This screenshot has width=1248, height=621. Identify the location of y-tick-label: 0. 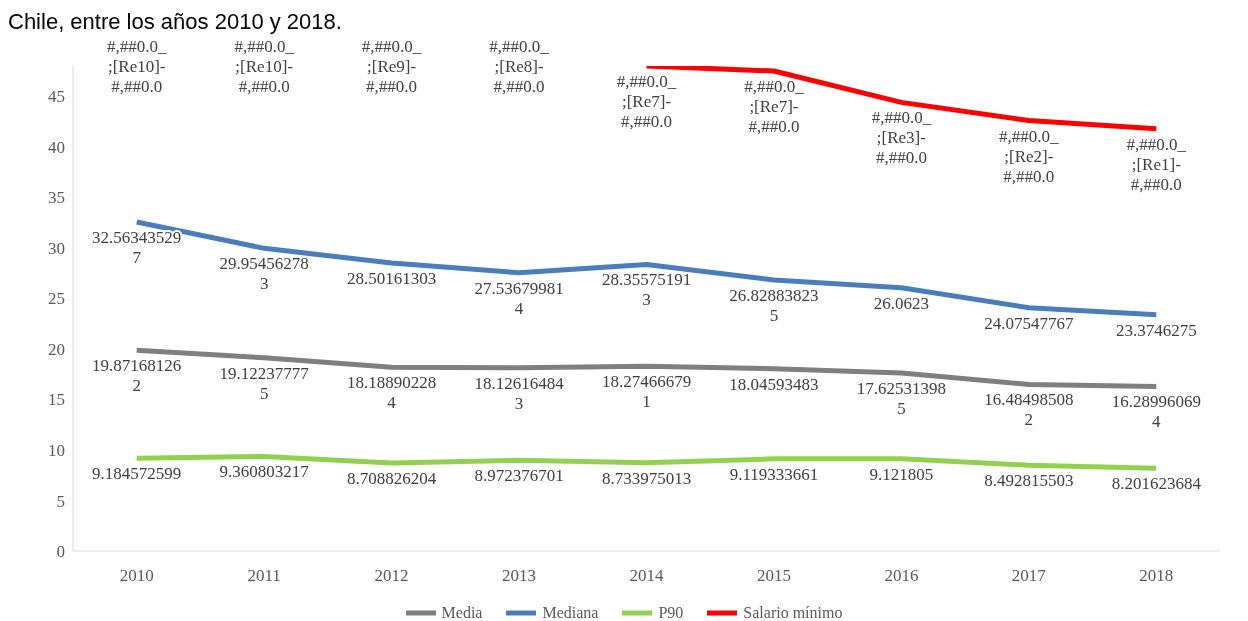
(60, 552).